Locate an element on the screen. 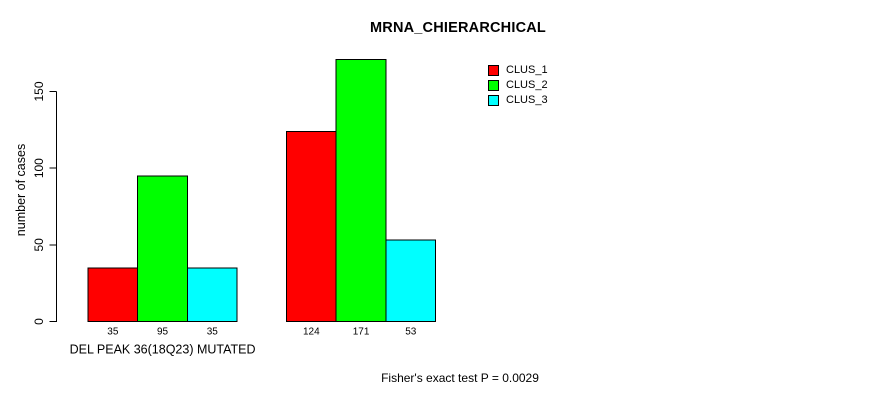 This screenshot has width=890, height=400. y-axis-tick-label: 0 is located at coordinates (39, 321).